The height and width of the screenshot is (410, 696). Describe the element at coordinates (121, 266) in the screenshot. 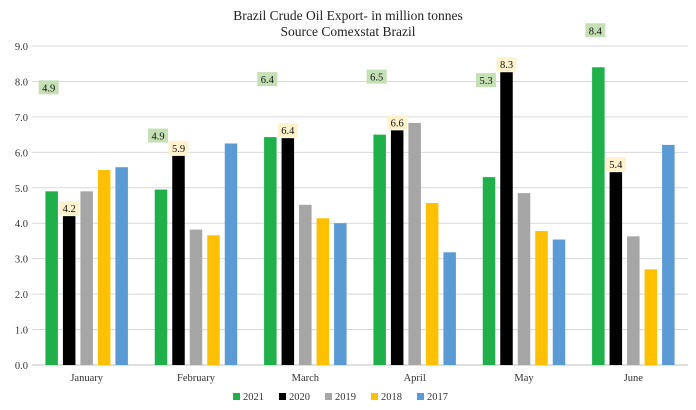

I see `bar-2017-january` at that location.